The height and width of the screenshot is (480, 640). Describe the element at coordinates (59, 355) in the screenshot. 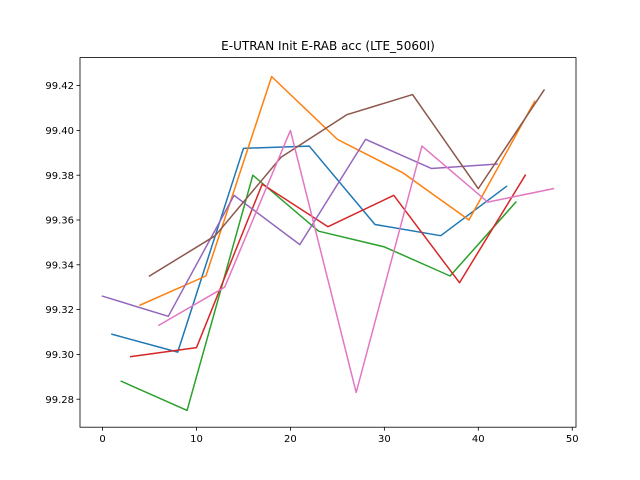

I see `y-tick-label-1: 99.30` at that location.